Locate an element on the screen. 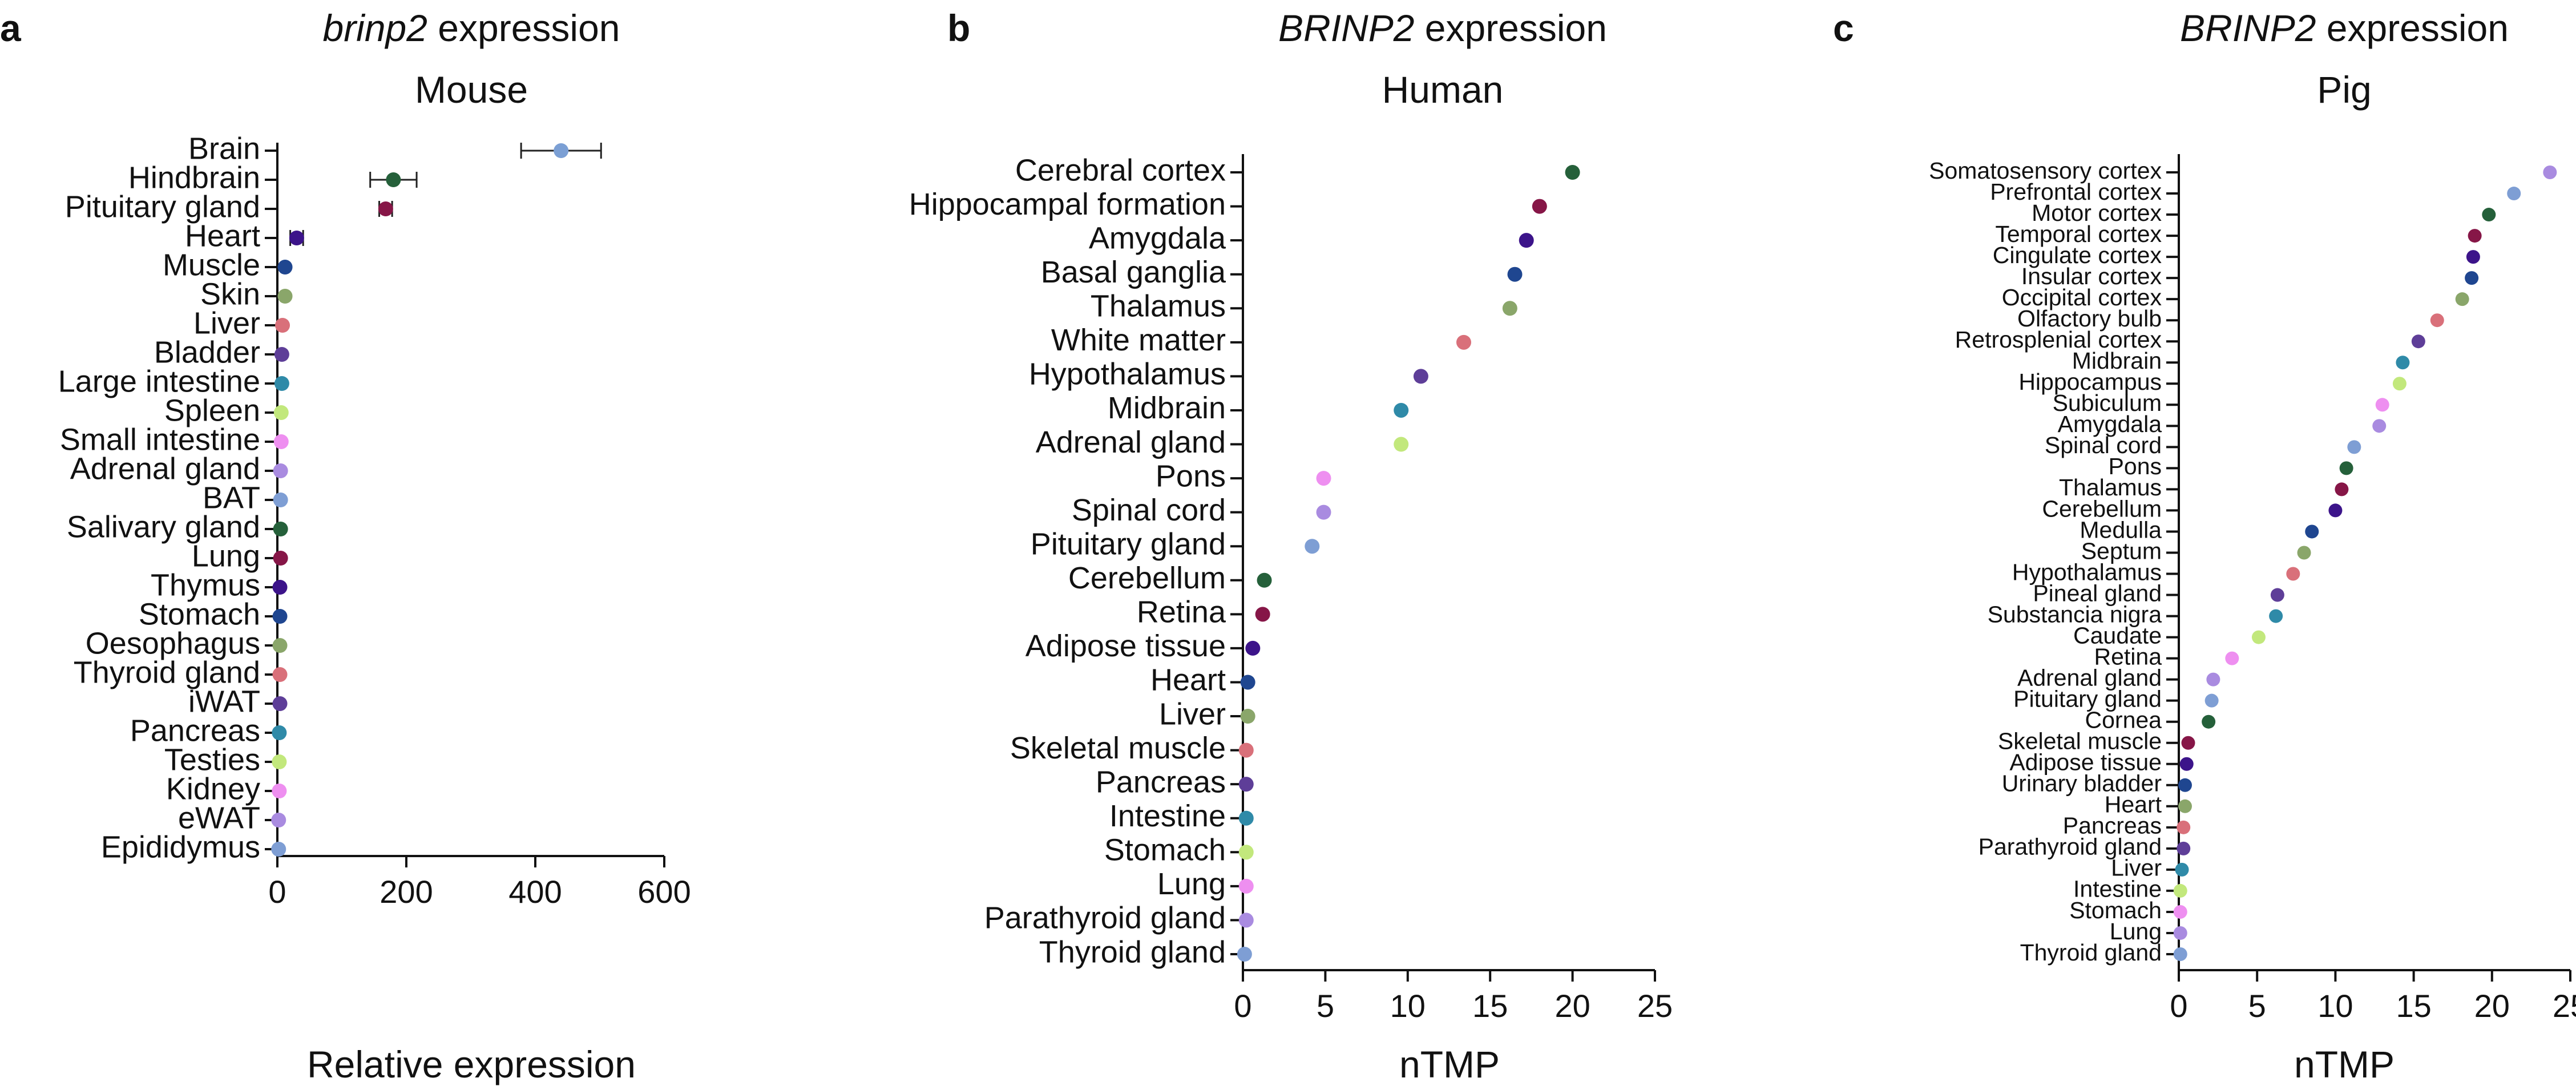  panel-c-category-label: Cerebellum is located at coordinates (2102, 508).